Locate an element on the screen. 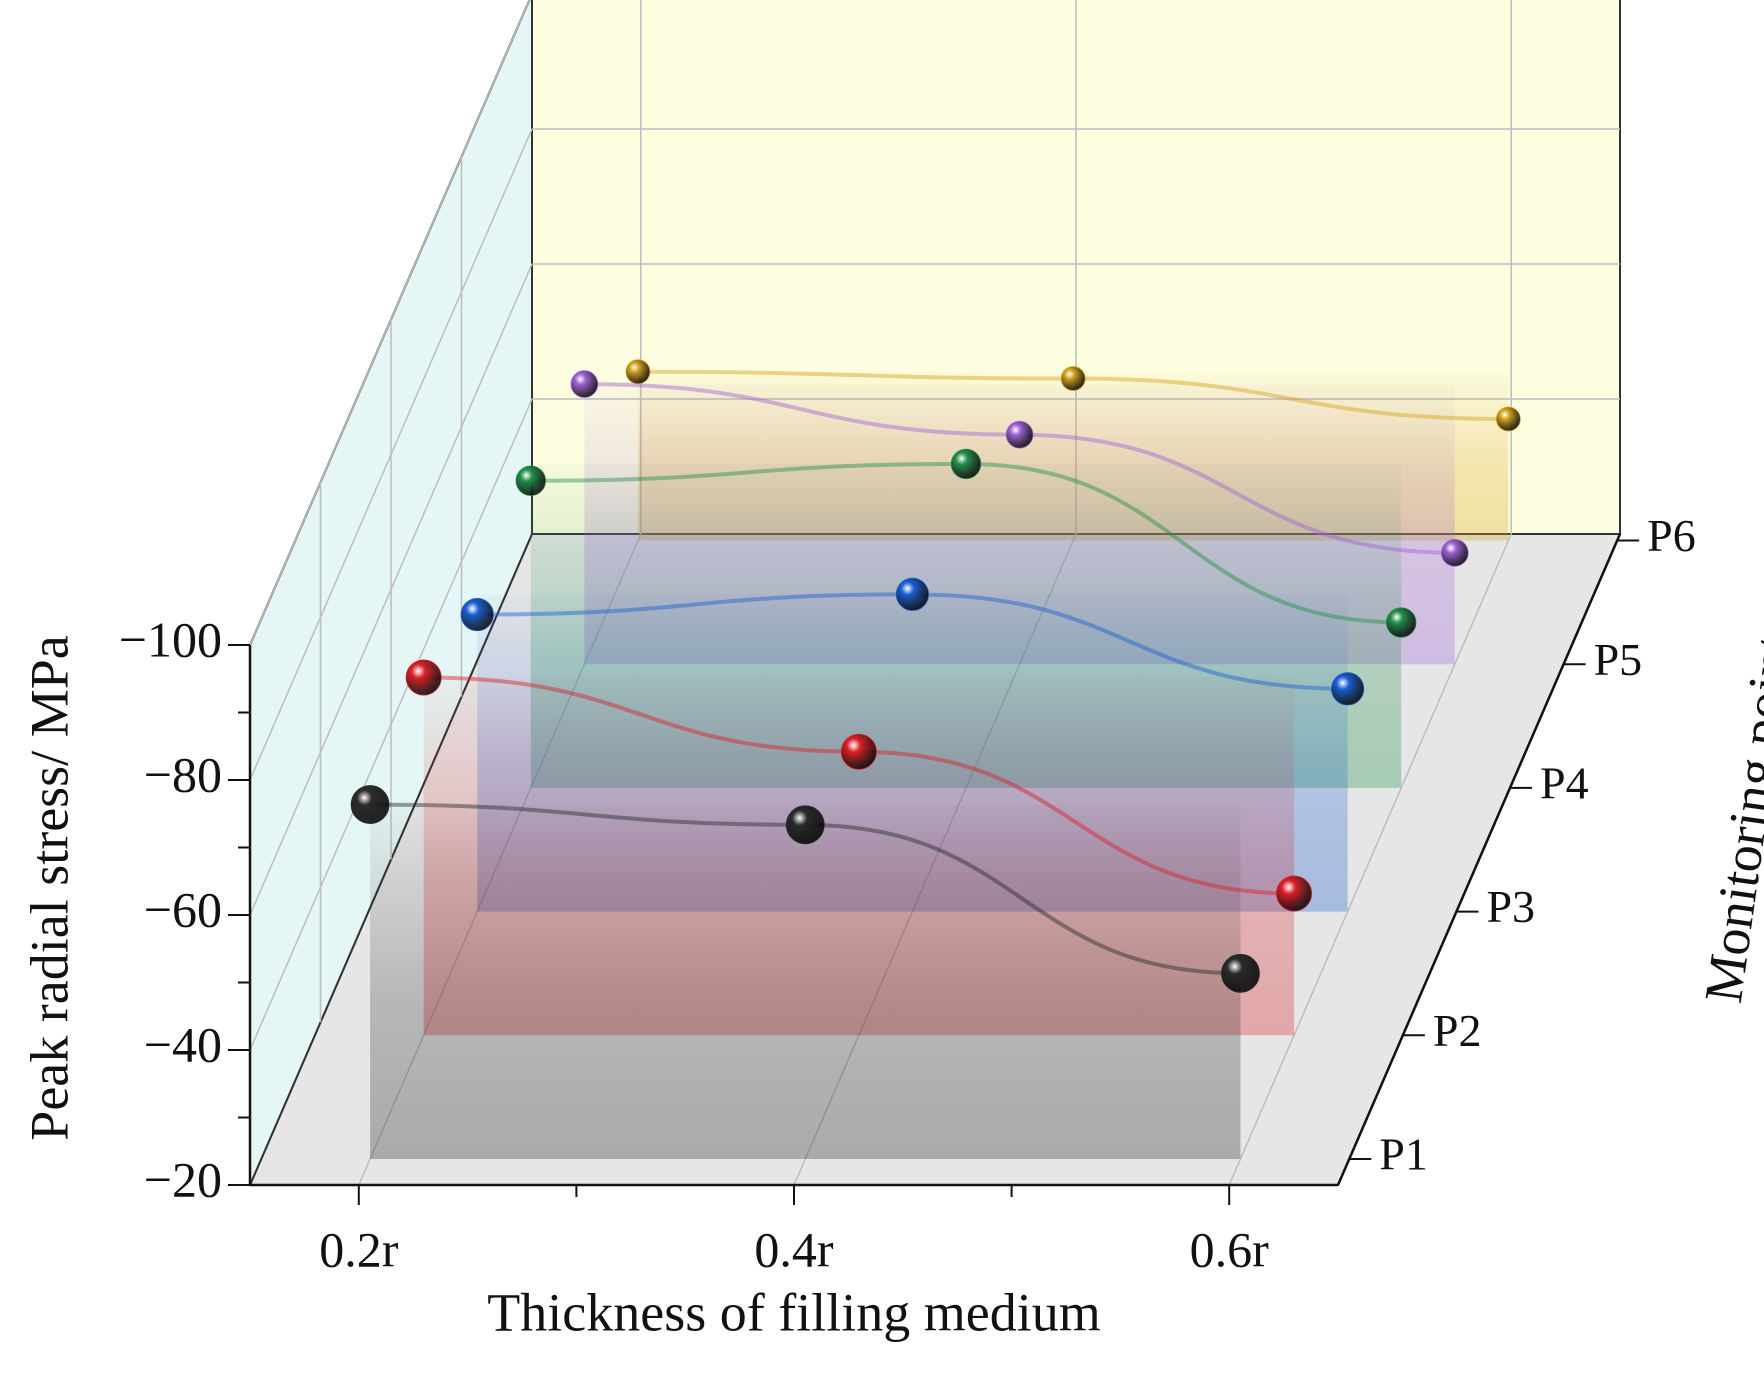 The image size is (1764, 1377). x-tick-label: 0.4r is located at coordinates (794, 1249).